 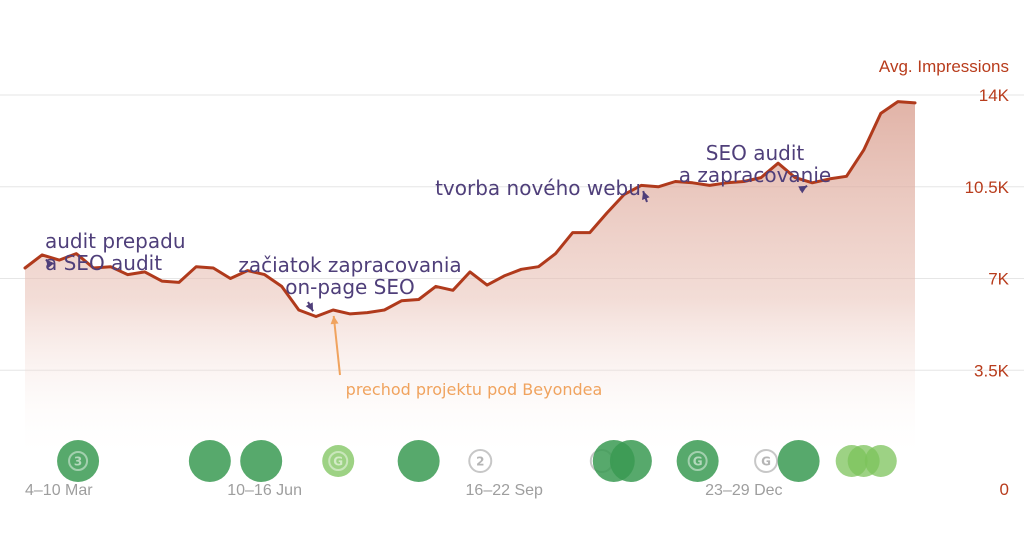 I want to click on event-marker-label: 2, so click(x=480, y=462).